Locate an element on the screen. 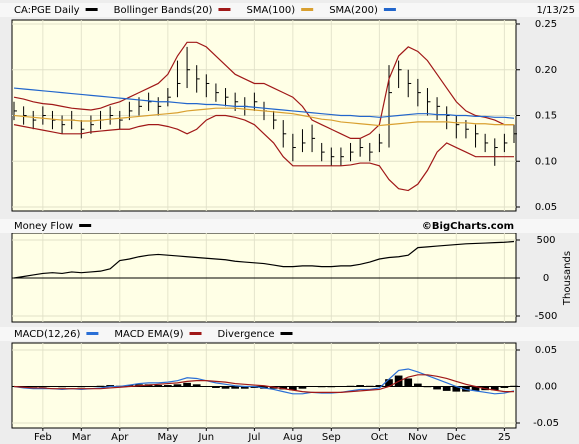 This screenshot has width=579, height=444. x-tick-label: Apr is located at coordinates (120, 437).